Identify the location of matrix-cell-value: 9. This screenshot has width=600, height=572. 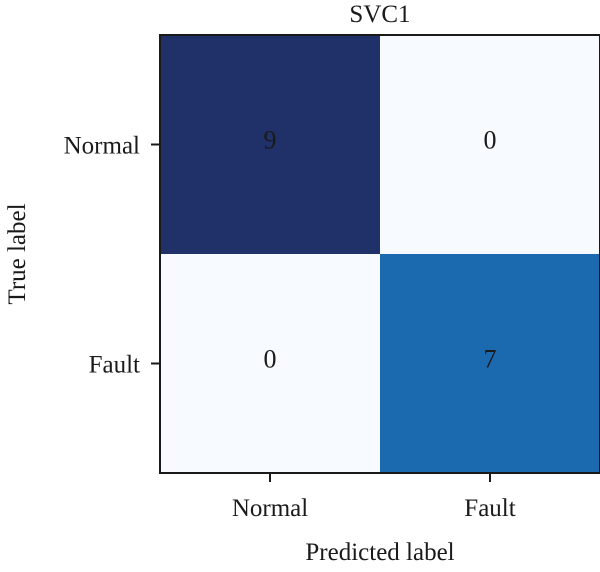
(270, 140).